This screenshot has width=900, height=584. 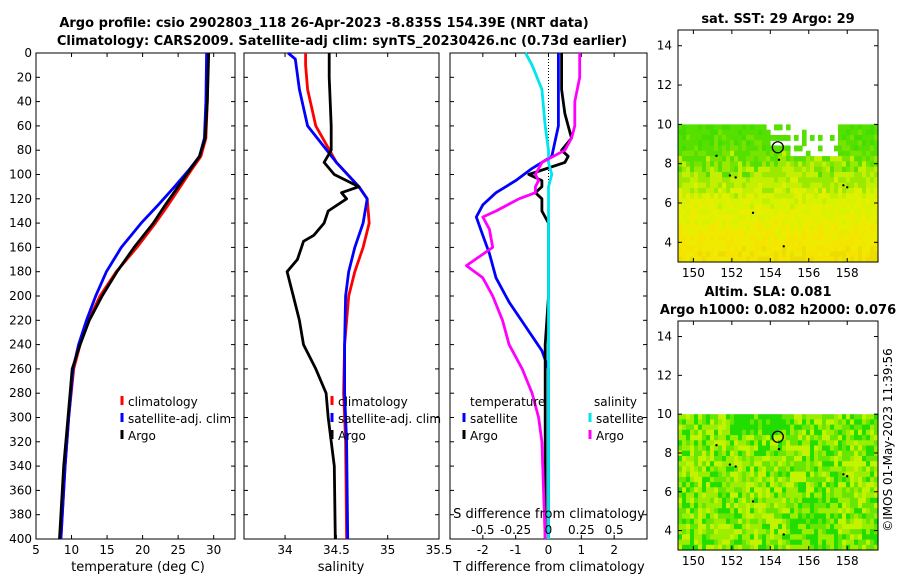 What do you see at coordinates (352, 436) in the screenshot?
I see `salinity-legend-label: Argo` at bounding box center [352, 436].